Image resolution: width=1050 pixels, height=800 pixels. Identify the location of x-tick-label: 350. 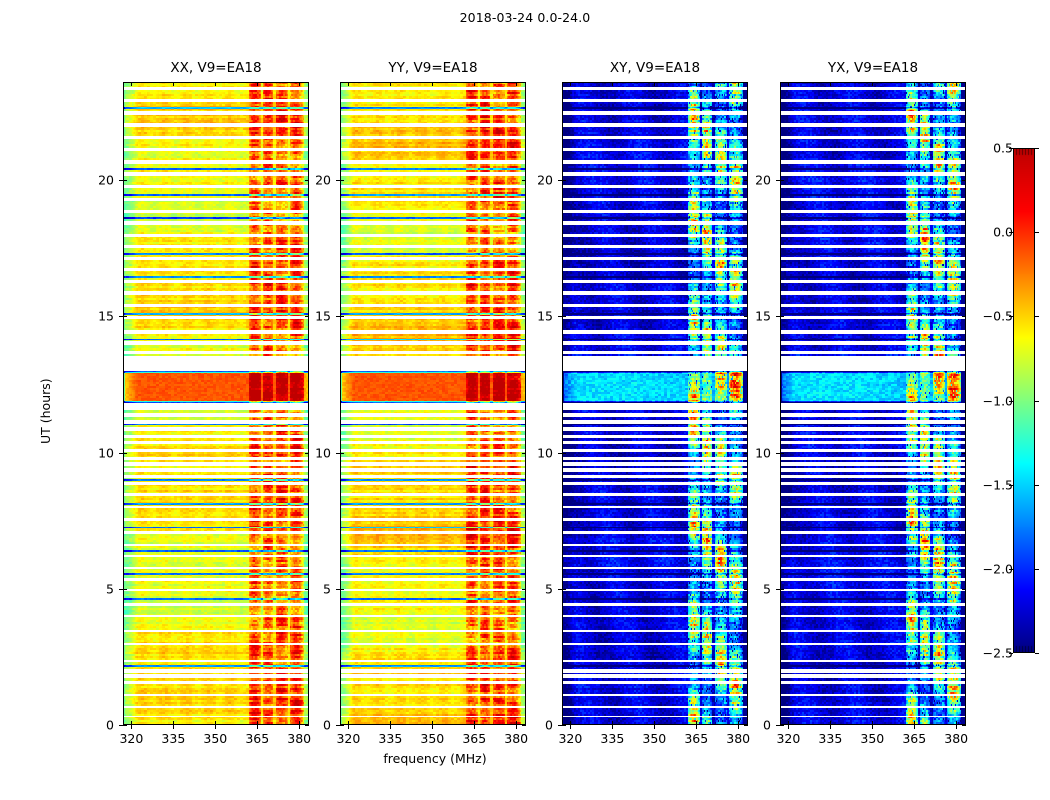
(432, 738).